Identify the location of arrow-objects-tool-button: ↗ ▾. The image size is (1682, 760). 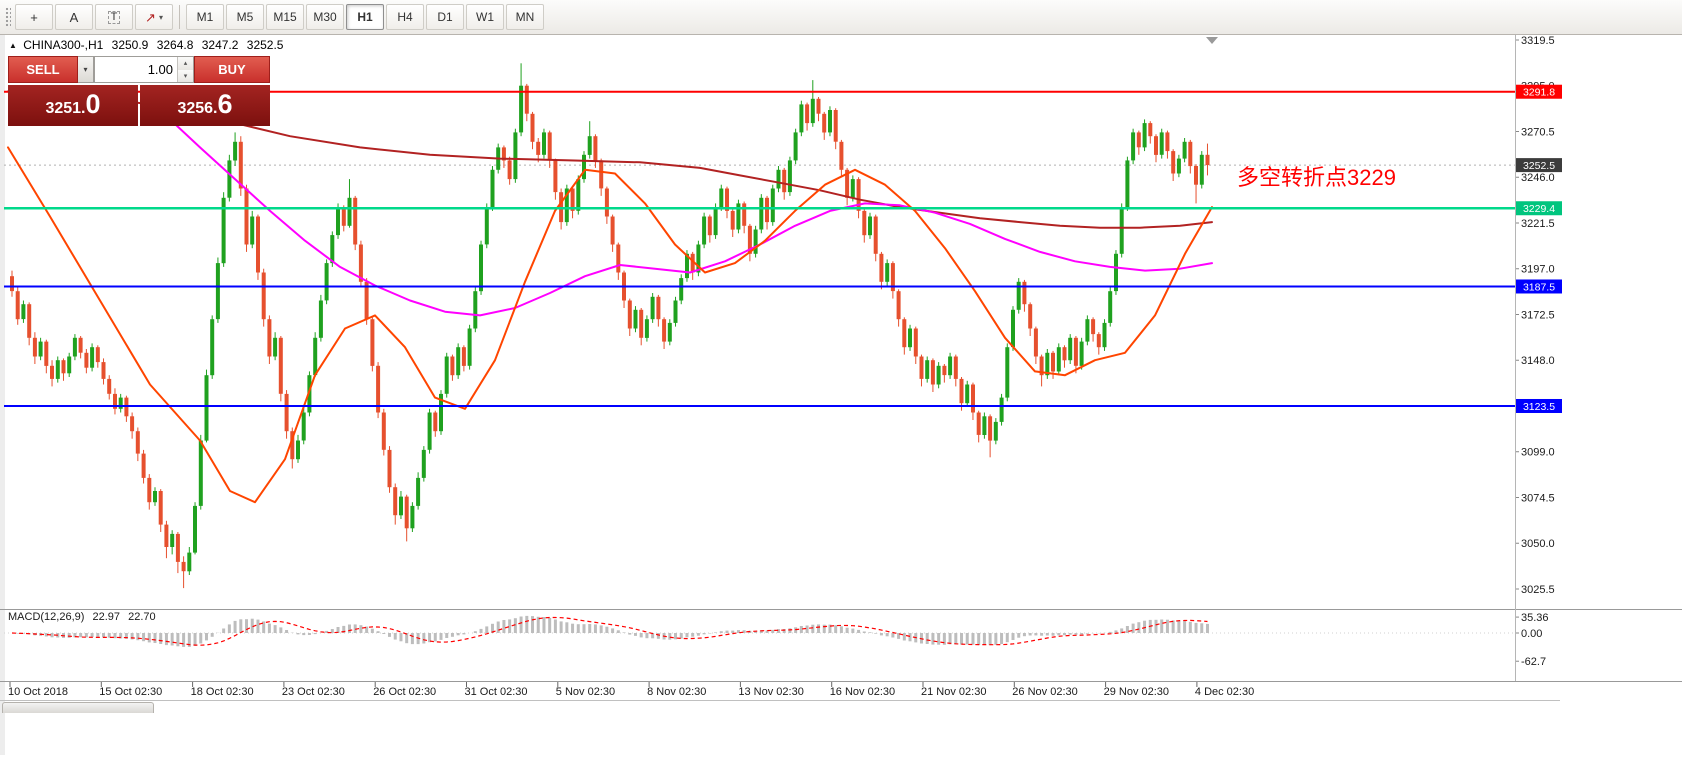
(154, 17).